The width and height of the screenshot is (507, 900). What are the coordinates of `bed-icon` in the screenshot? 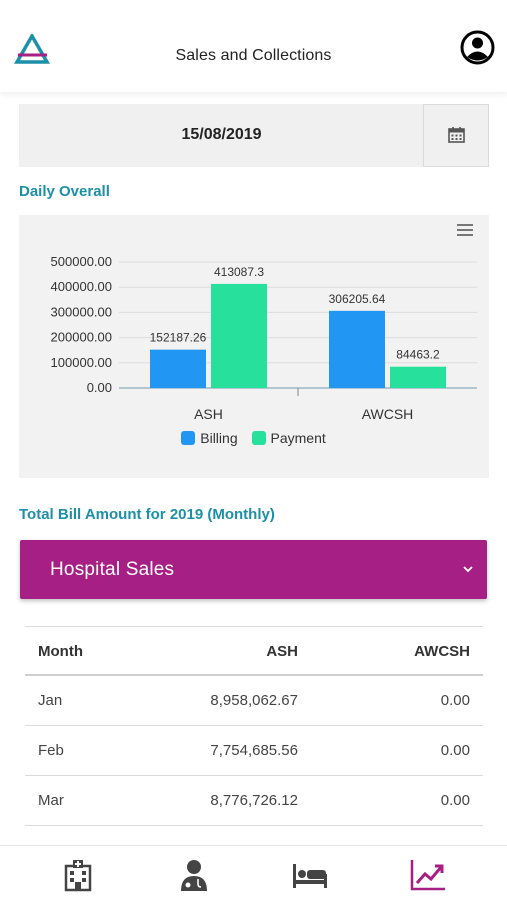 It's located at (310, 875).